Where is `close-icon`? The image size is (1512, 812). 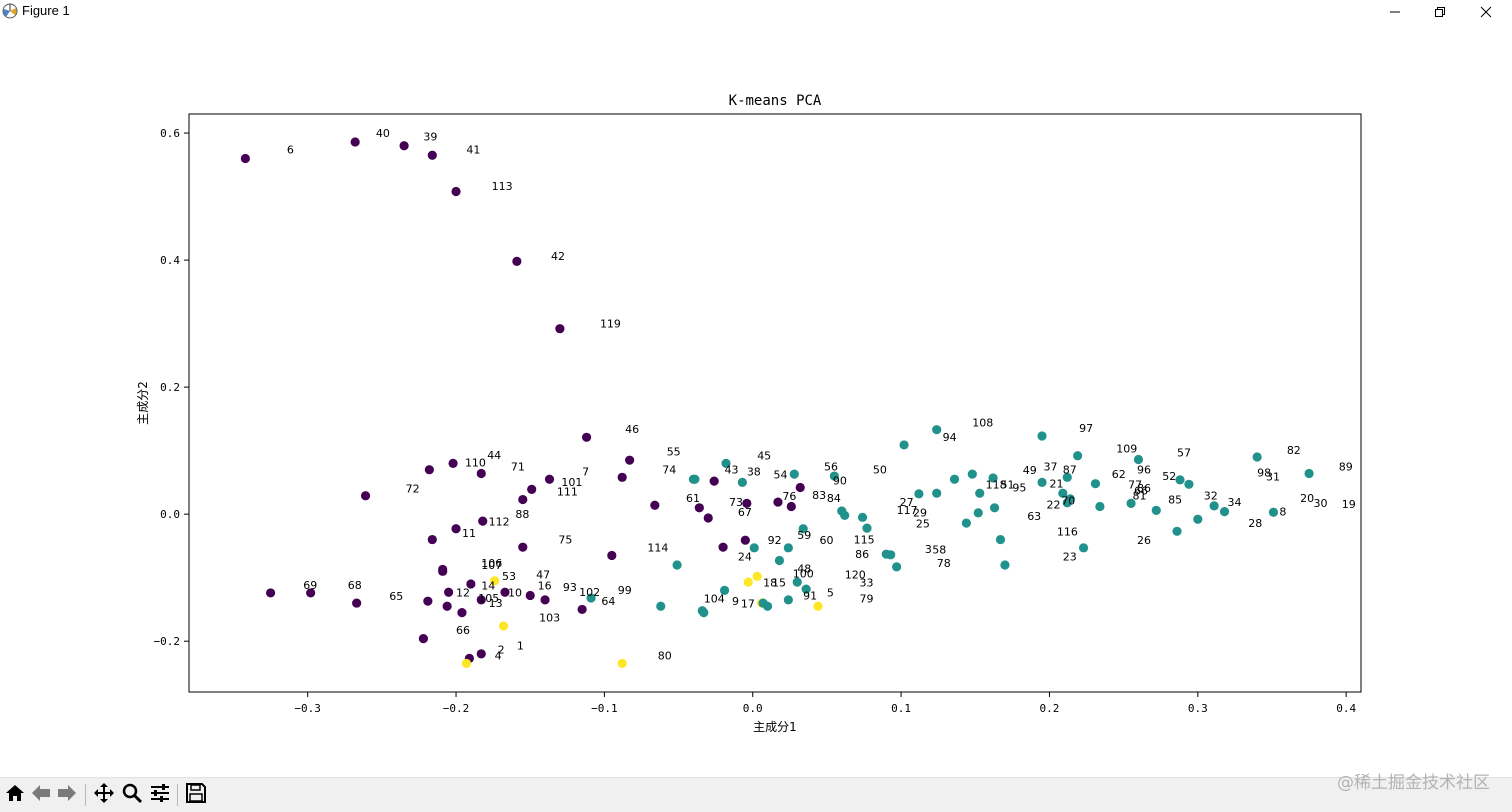
close-icon is located at coordinates (1486, 12).